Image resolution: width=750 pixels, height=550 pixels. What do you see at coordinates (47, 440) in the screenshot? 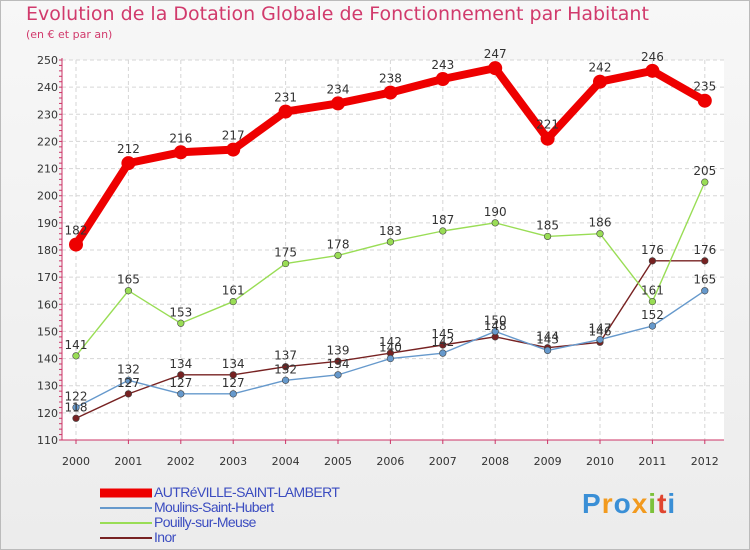
I see `y-tick-label: 110` at bounding box center [47, 440].